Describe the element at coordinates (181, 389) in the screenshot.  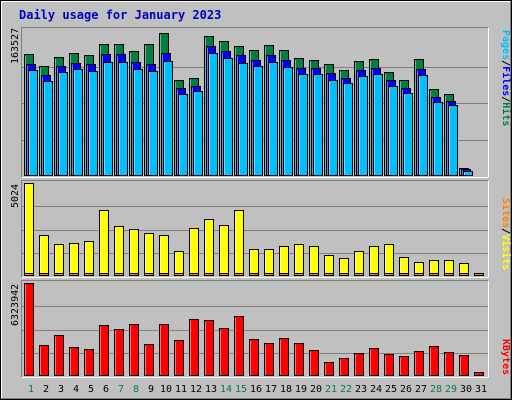
I see `day-label-11: 11` at that location.